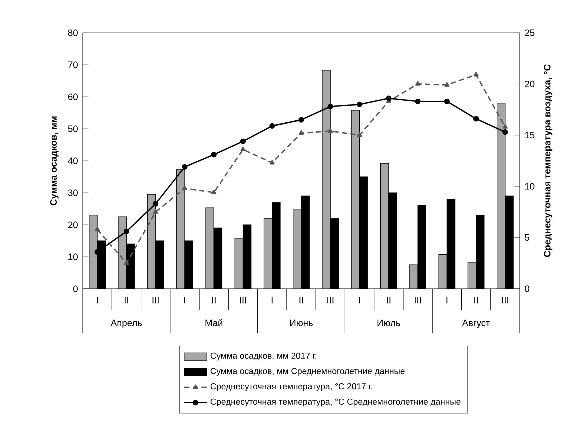 This screenshot has height=421, width=561. What do you see at coordinates (214, 322) in the screenshot?
I see `text: Май` at bounding box center [214, 322].